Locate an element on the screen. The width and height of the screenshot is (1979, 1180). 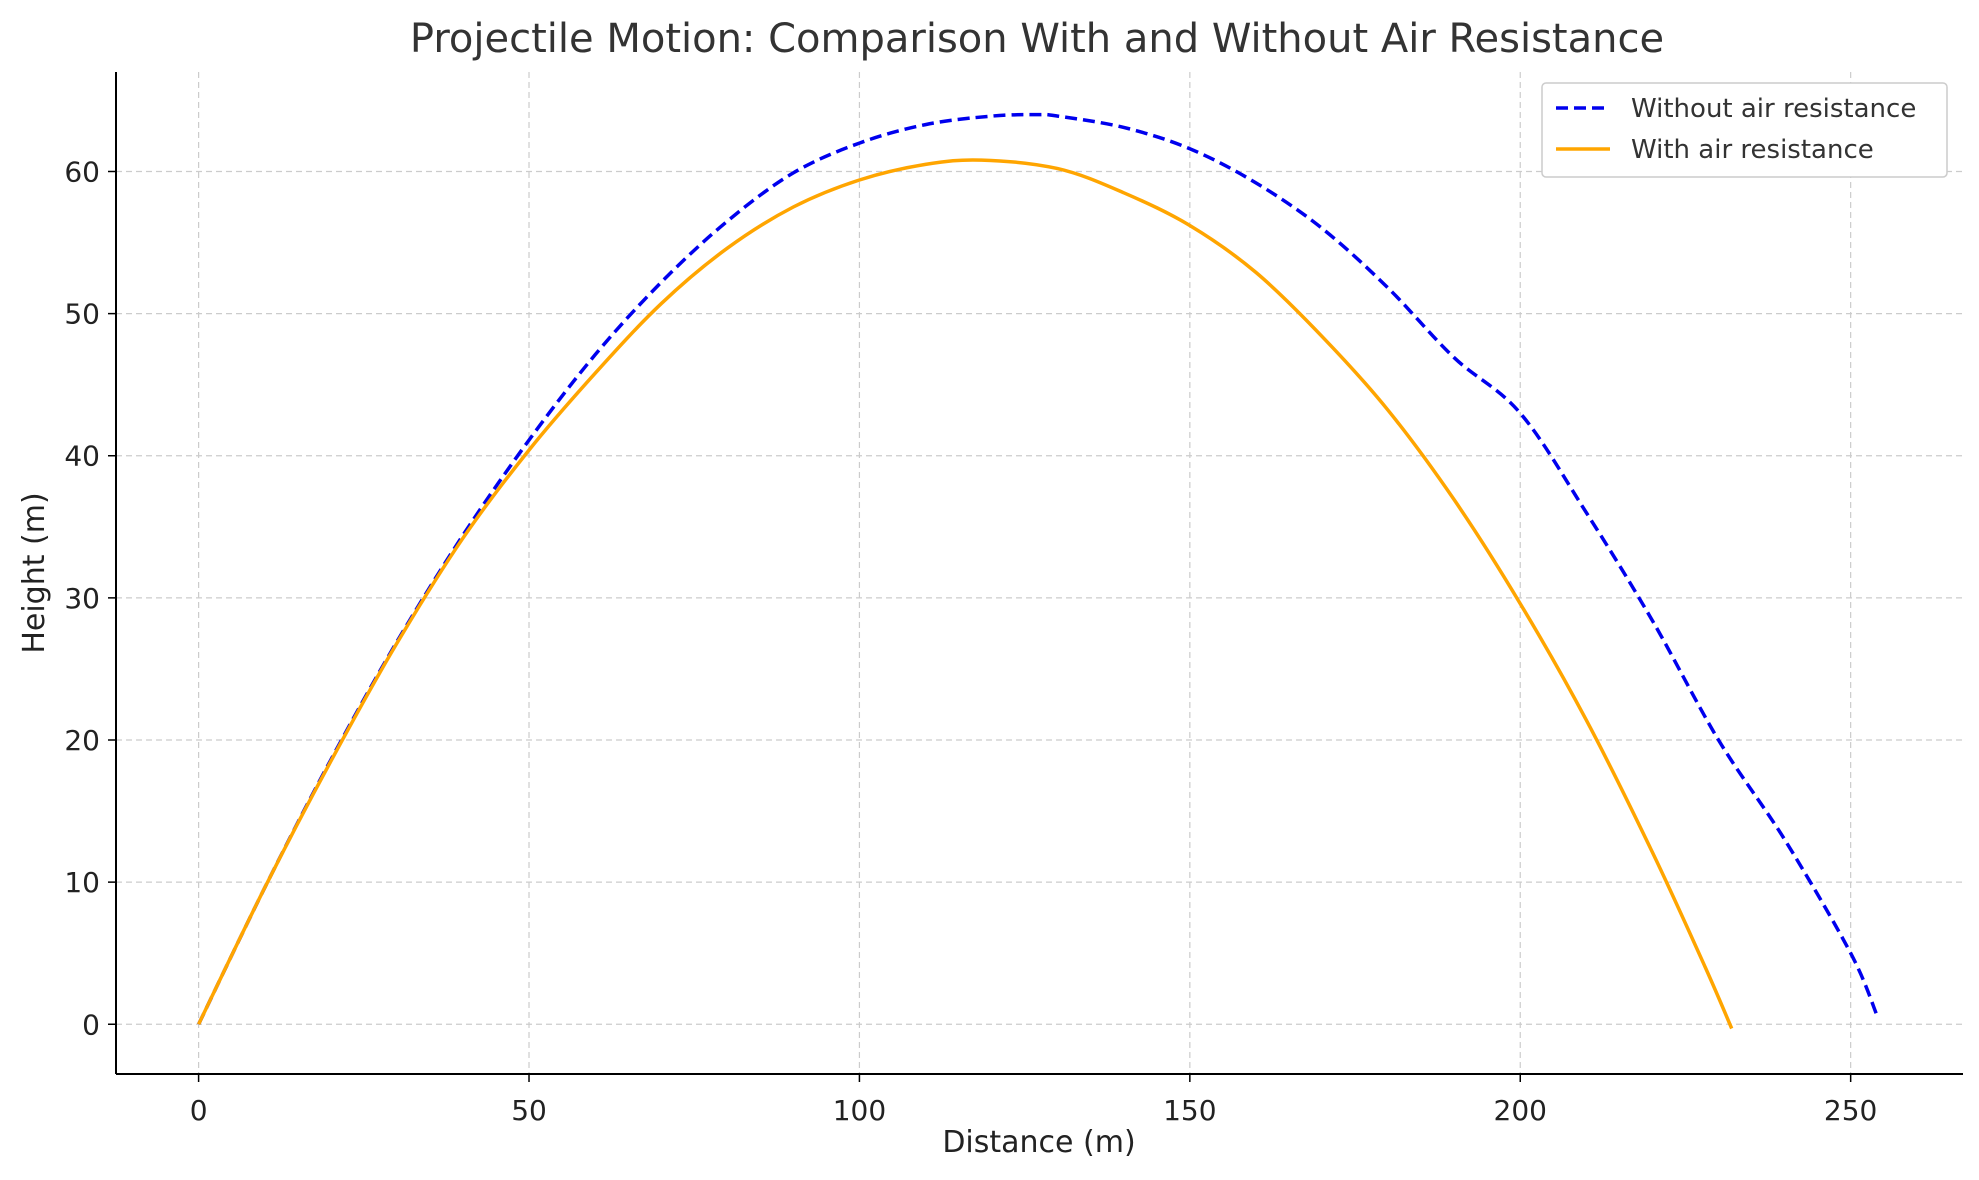
x-tick-label: 0 is located at coordinates (199, 1110).